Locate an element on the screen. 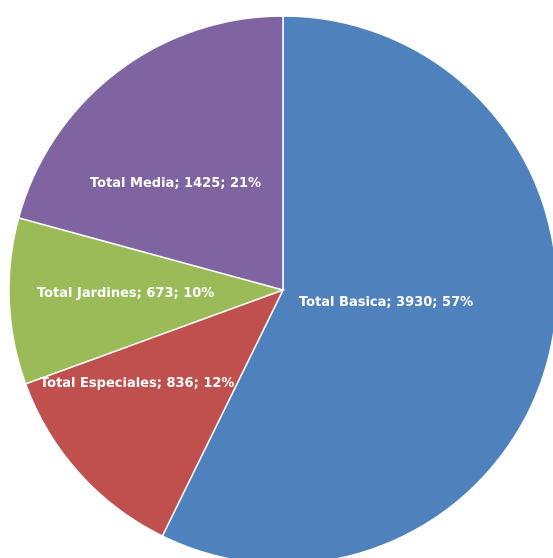 The image size is (553, 558). slice-label-total-basica: Total Basica; 3930; 57% is located at coordinates (386, 302).